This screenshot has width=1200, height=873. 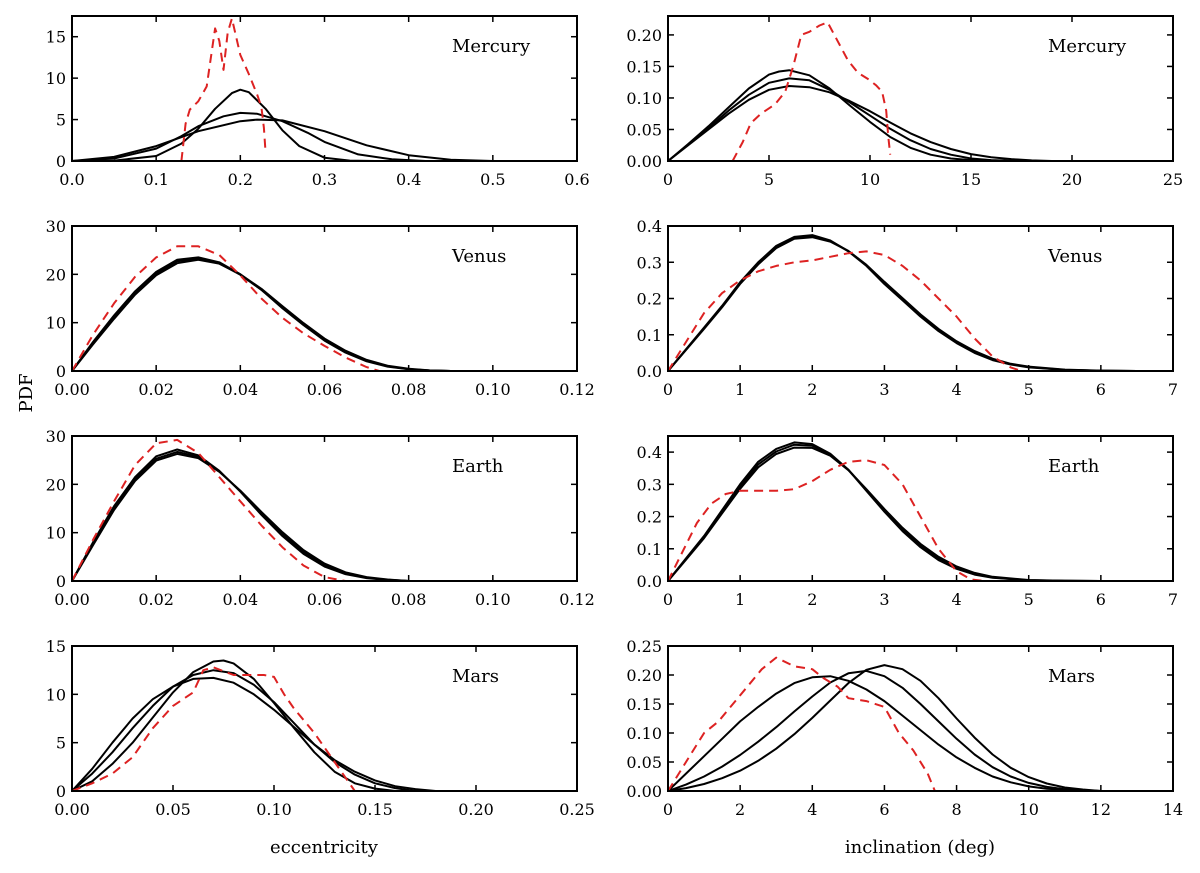 I want to click on y-tick-label: 20, so click(x=56, y=274).